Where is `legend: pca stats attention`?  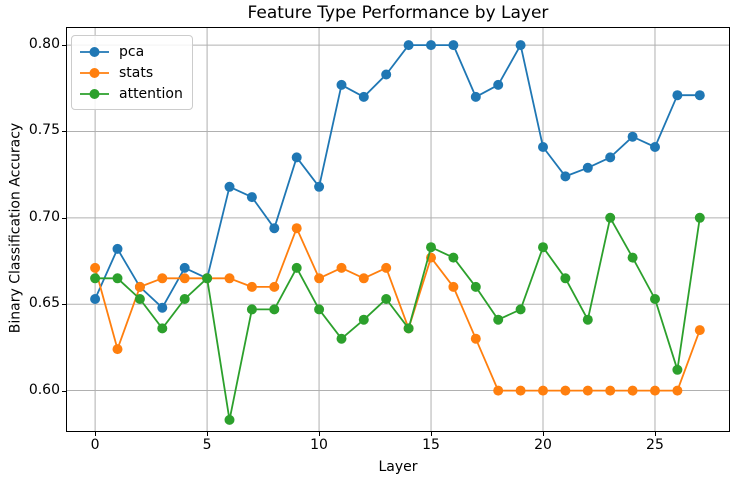 legend: pca stats attention is located at coordinates (132, 72).